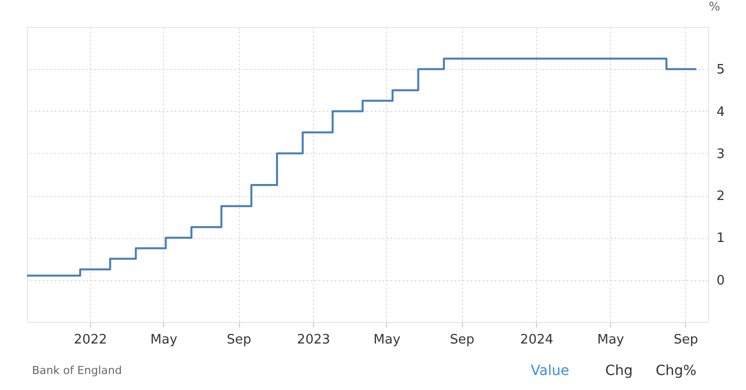 This screenshot has width=746, height=390. Describe the element at coordinates (619, 371) in the screenshot. I see `text: Chg` at that location.